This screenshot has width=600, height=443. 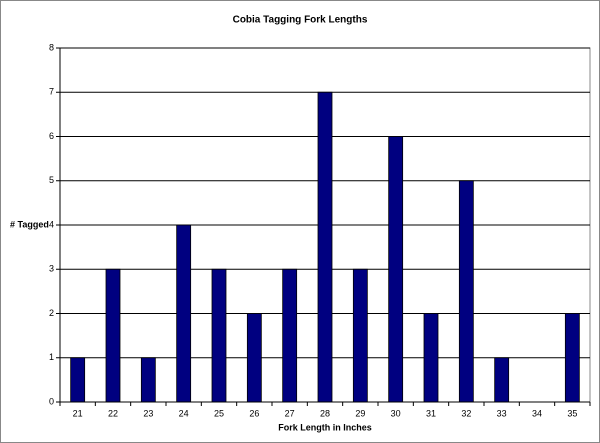 I want to click on y-tick-label: 6, so click(x=51, y=136).